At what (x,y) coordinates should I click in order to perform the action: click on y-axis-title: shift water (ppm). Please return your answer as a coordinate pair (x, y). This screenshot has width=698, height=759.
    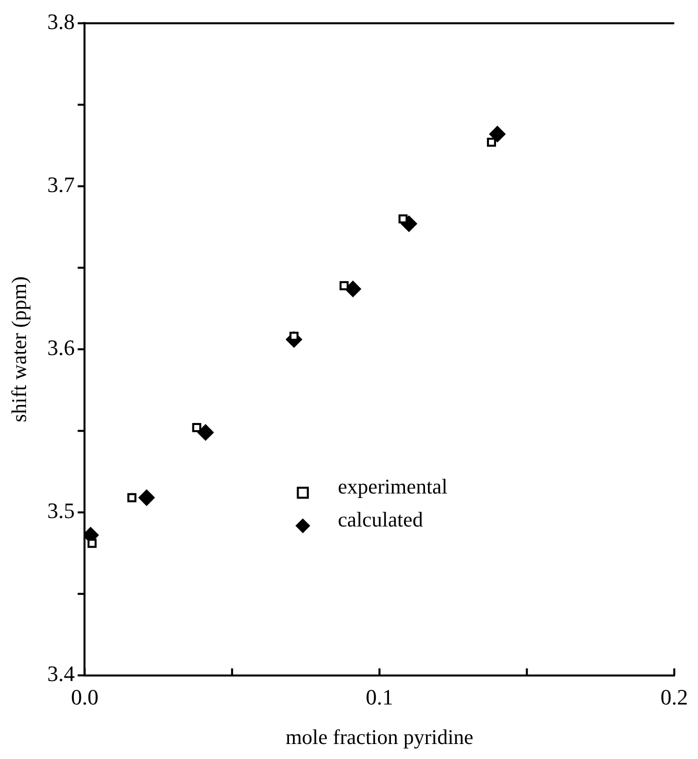
    Looking at the image, I should click on (19, 349).